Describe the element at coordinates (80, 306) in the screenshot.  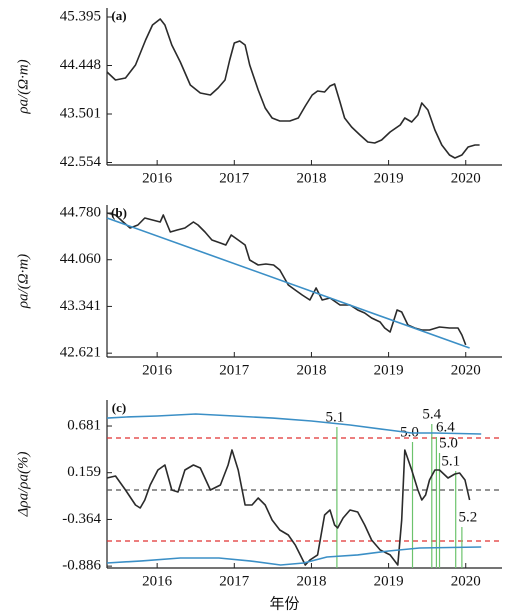
I see `y-tick-label: 43.341` at that location.